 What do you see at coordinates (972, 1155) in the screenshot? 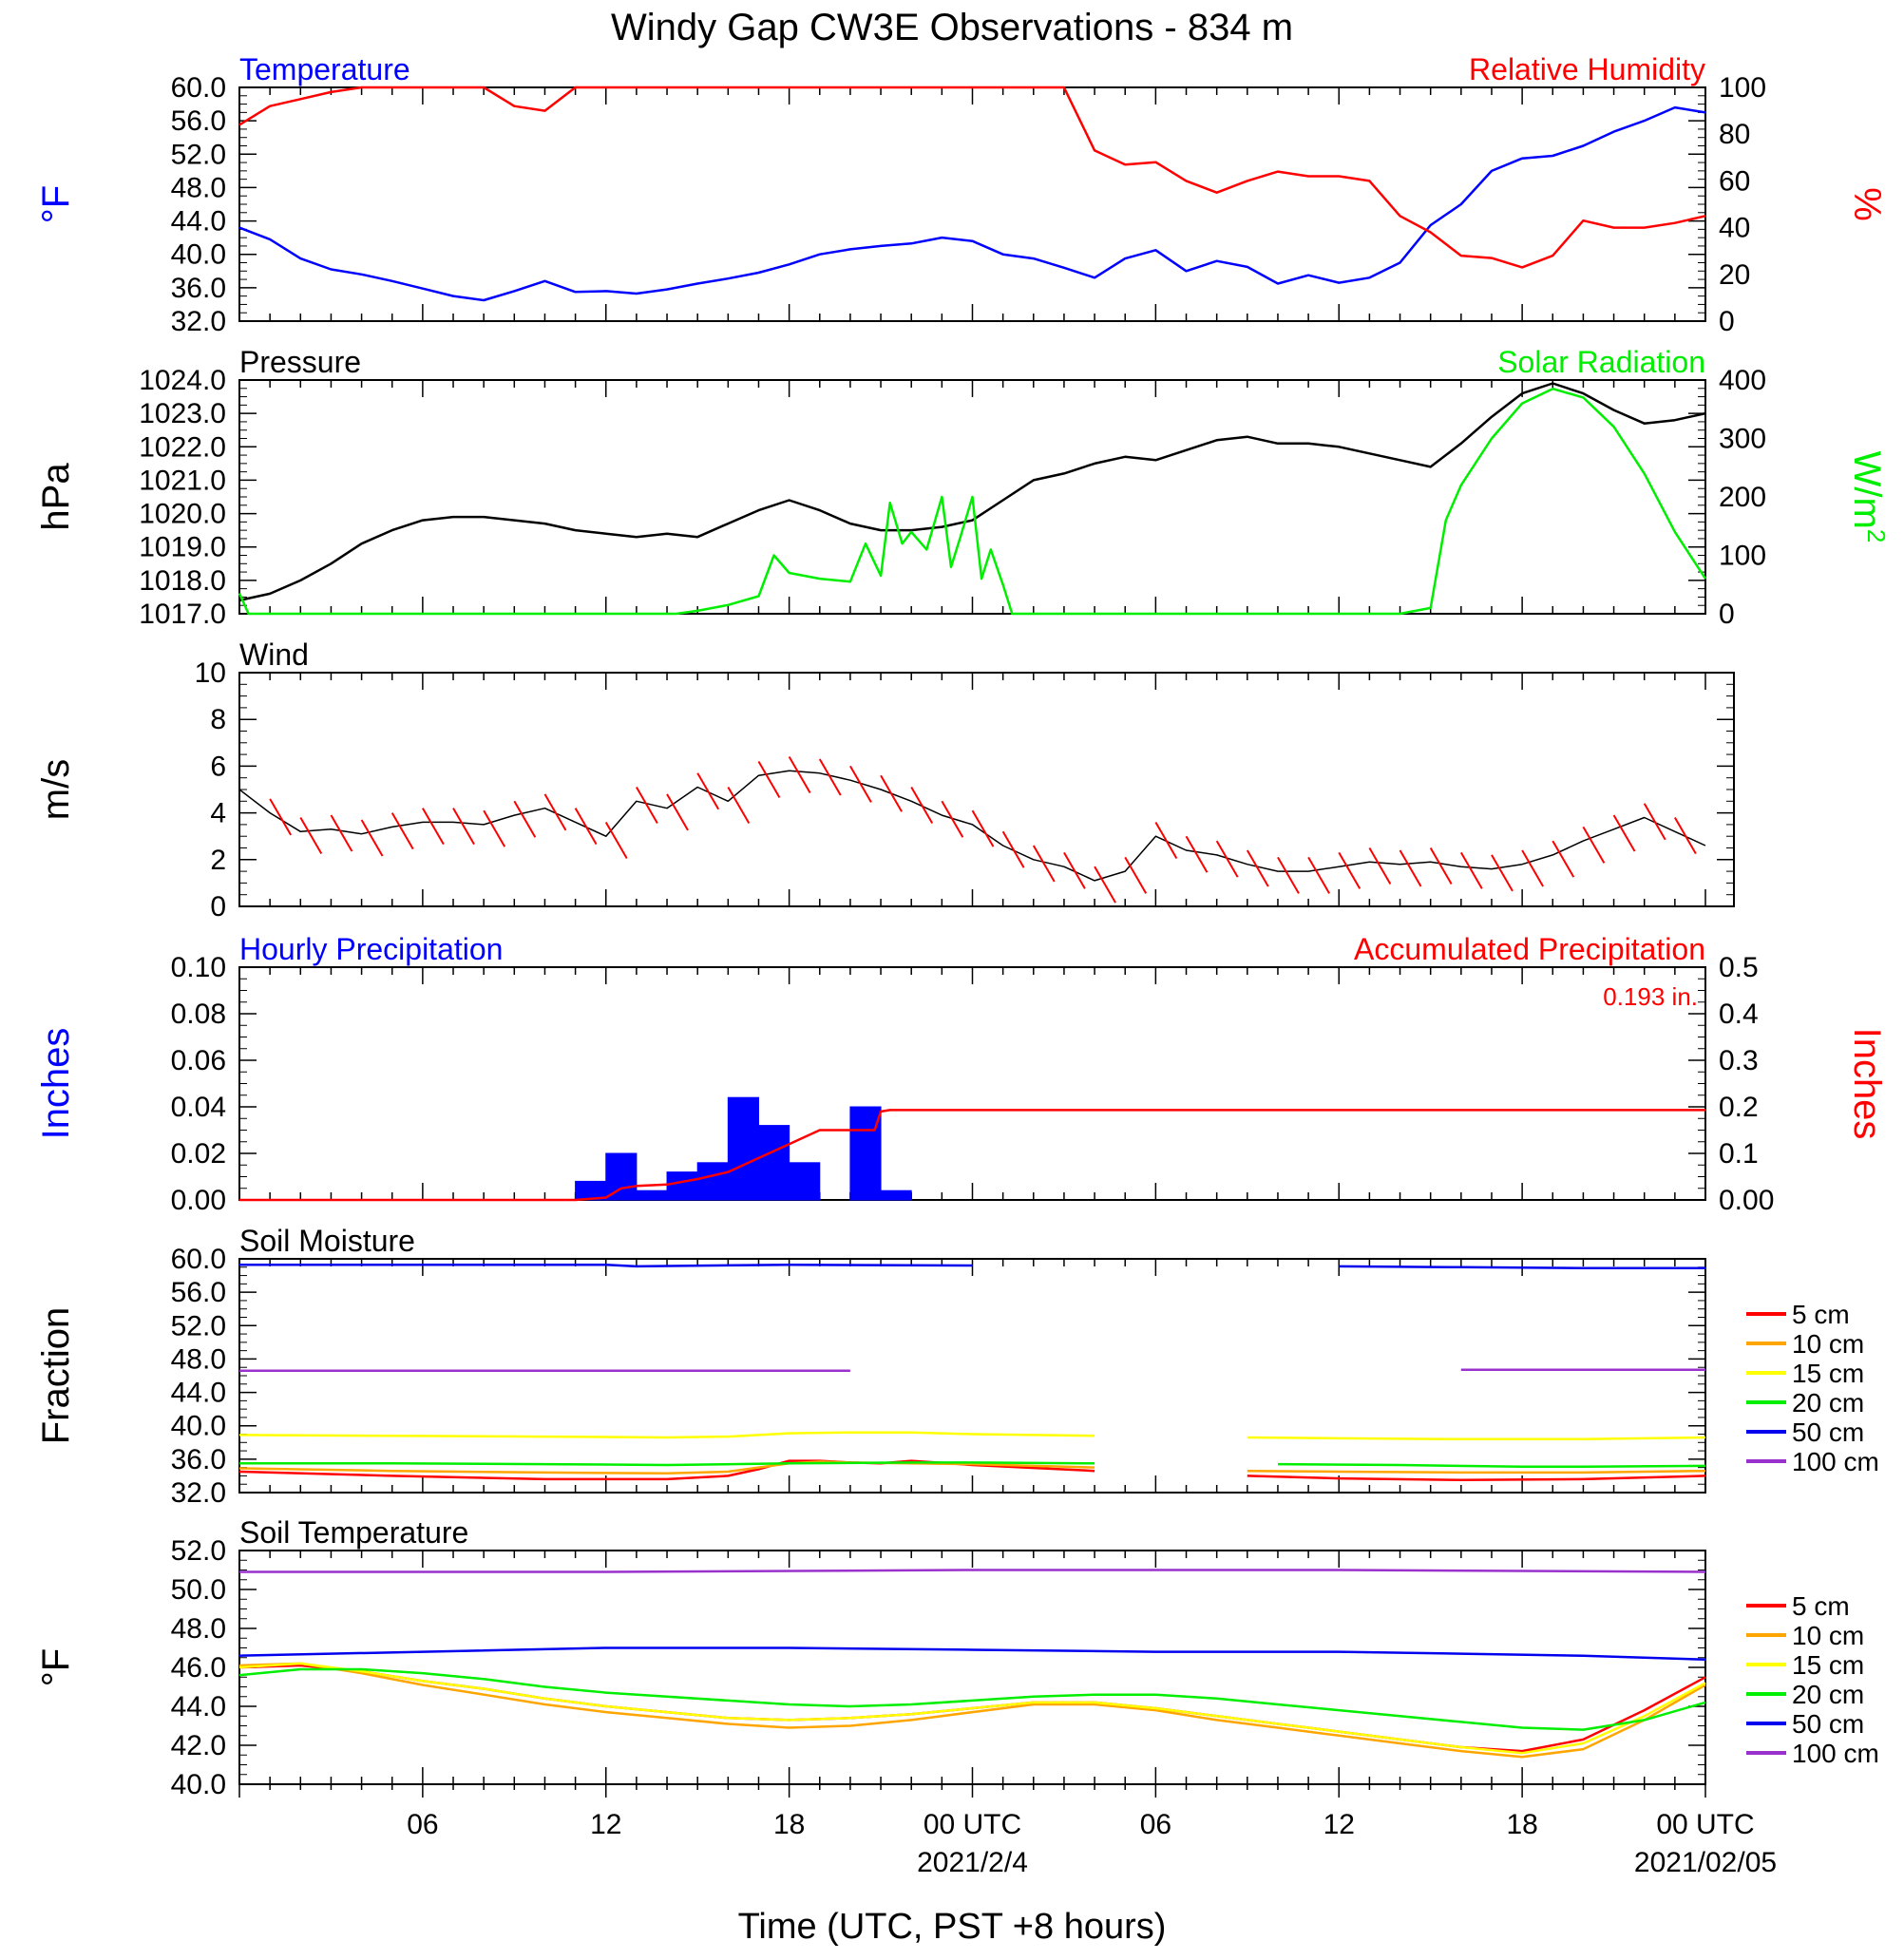
I see `accumulated-line` at bounding box center [972, 1155].